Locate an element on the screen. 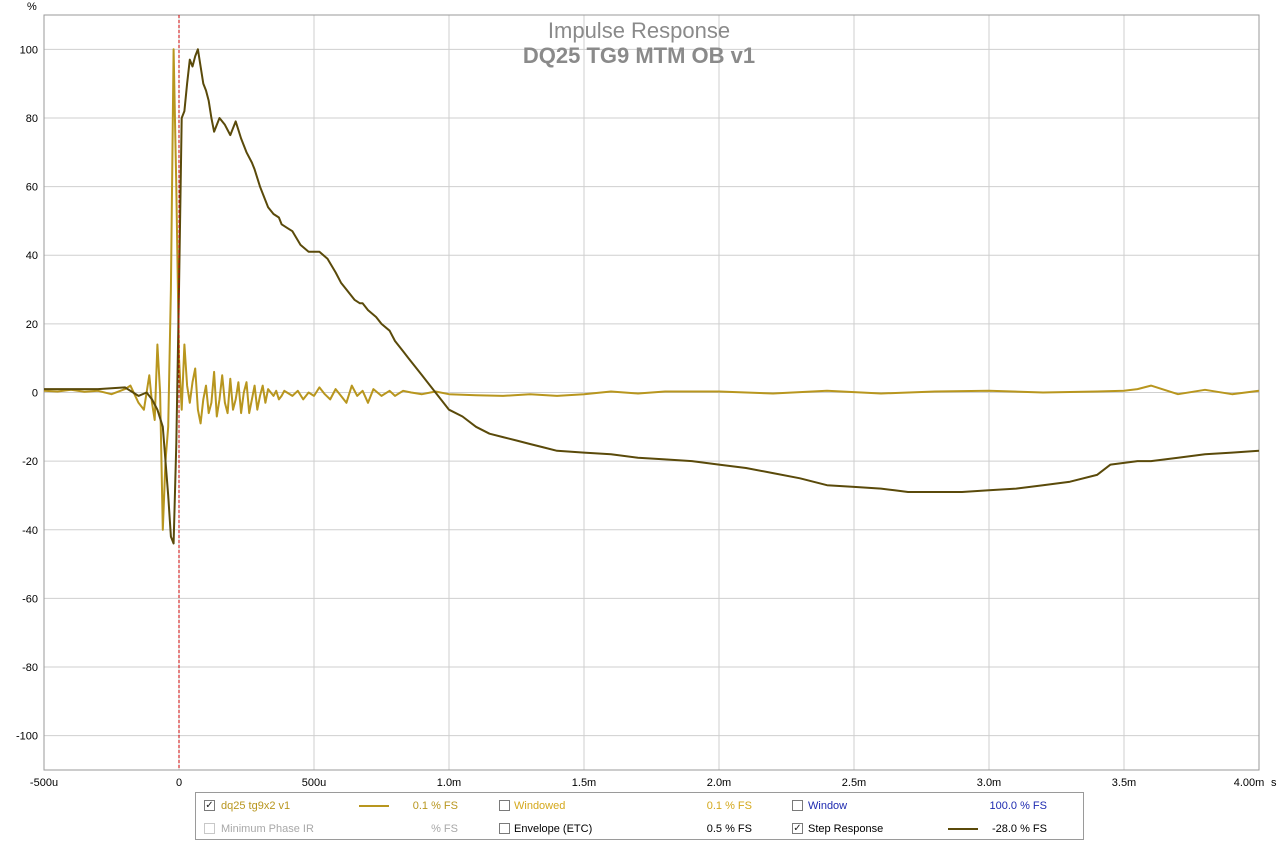 The width and height of the screenshot is (1280, 843). x-tick-label: -500u is located at coordinates (44, 783).